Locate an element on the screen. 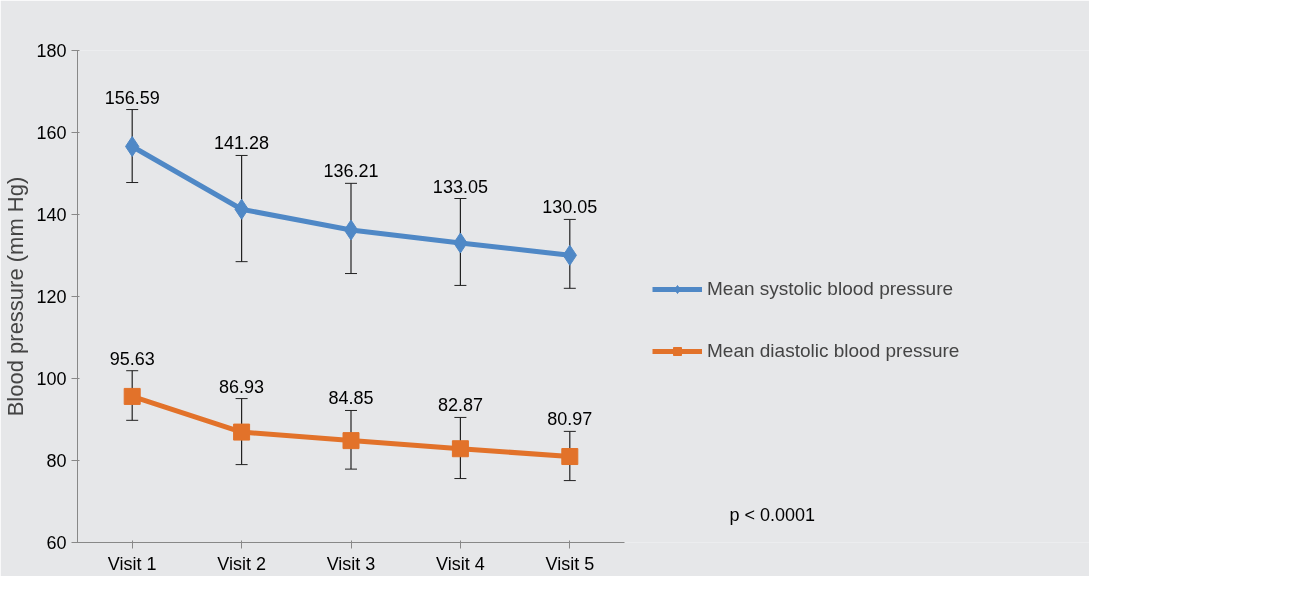 This screenshot has height=616, width=1304. text: p < 0.0001 is located at coordinates (772, 514).